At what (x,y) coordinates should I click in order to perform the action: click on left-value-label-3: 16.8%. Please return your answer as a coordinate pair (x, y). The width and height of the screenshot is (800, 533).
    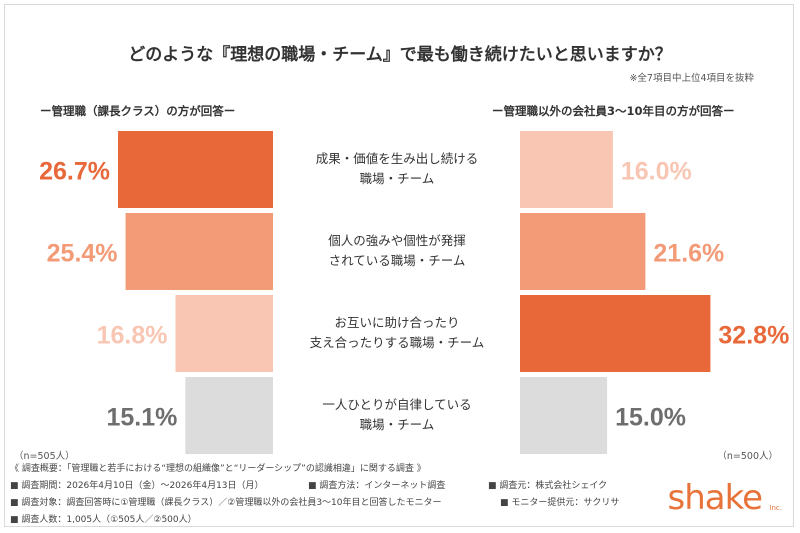
    Looking at the image, I should click on (132, 336).